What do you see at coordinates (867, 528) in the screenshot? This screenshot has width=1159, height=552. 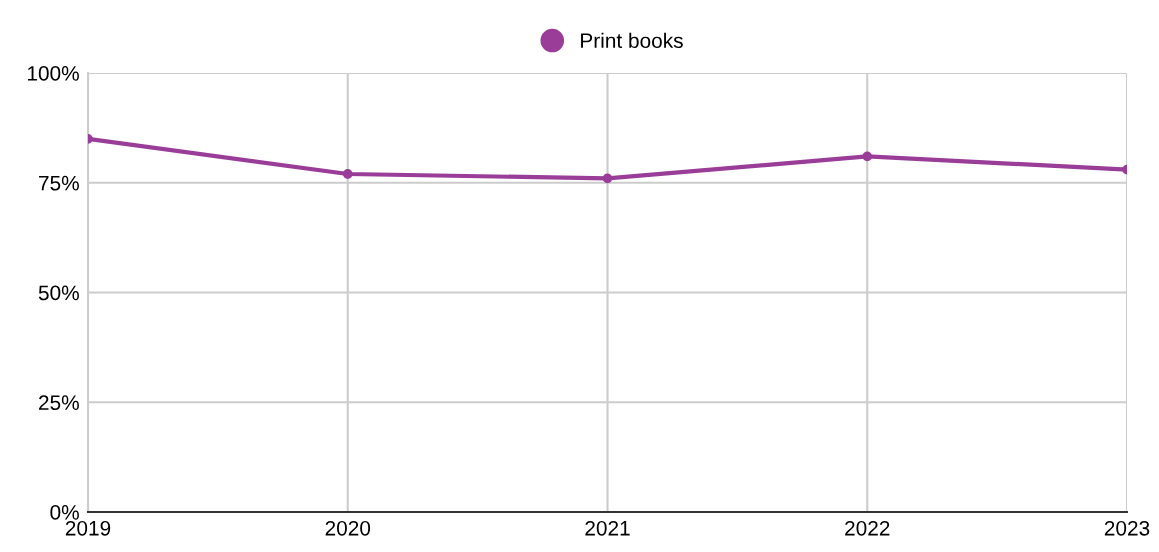 I see `x-tick-label: 2022` at bounding box center [867, 528].